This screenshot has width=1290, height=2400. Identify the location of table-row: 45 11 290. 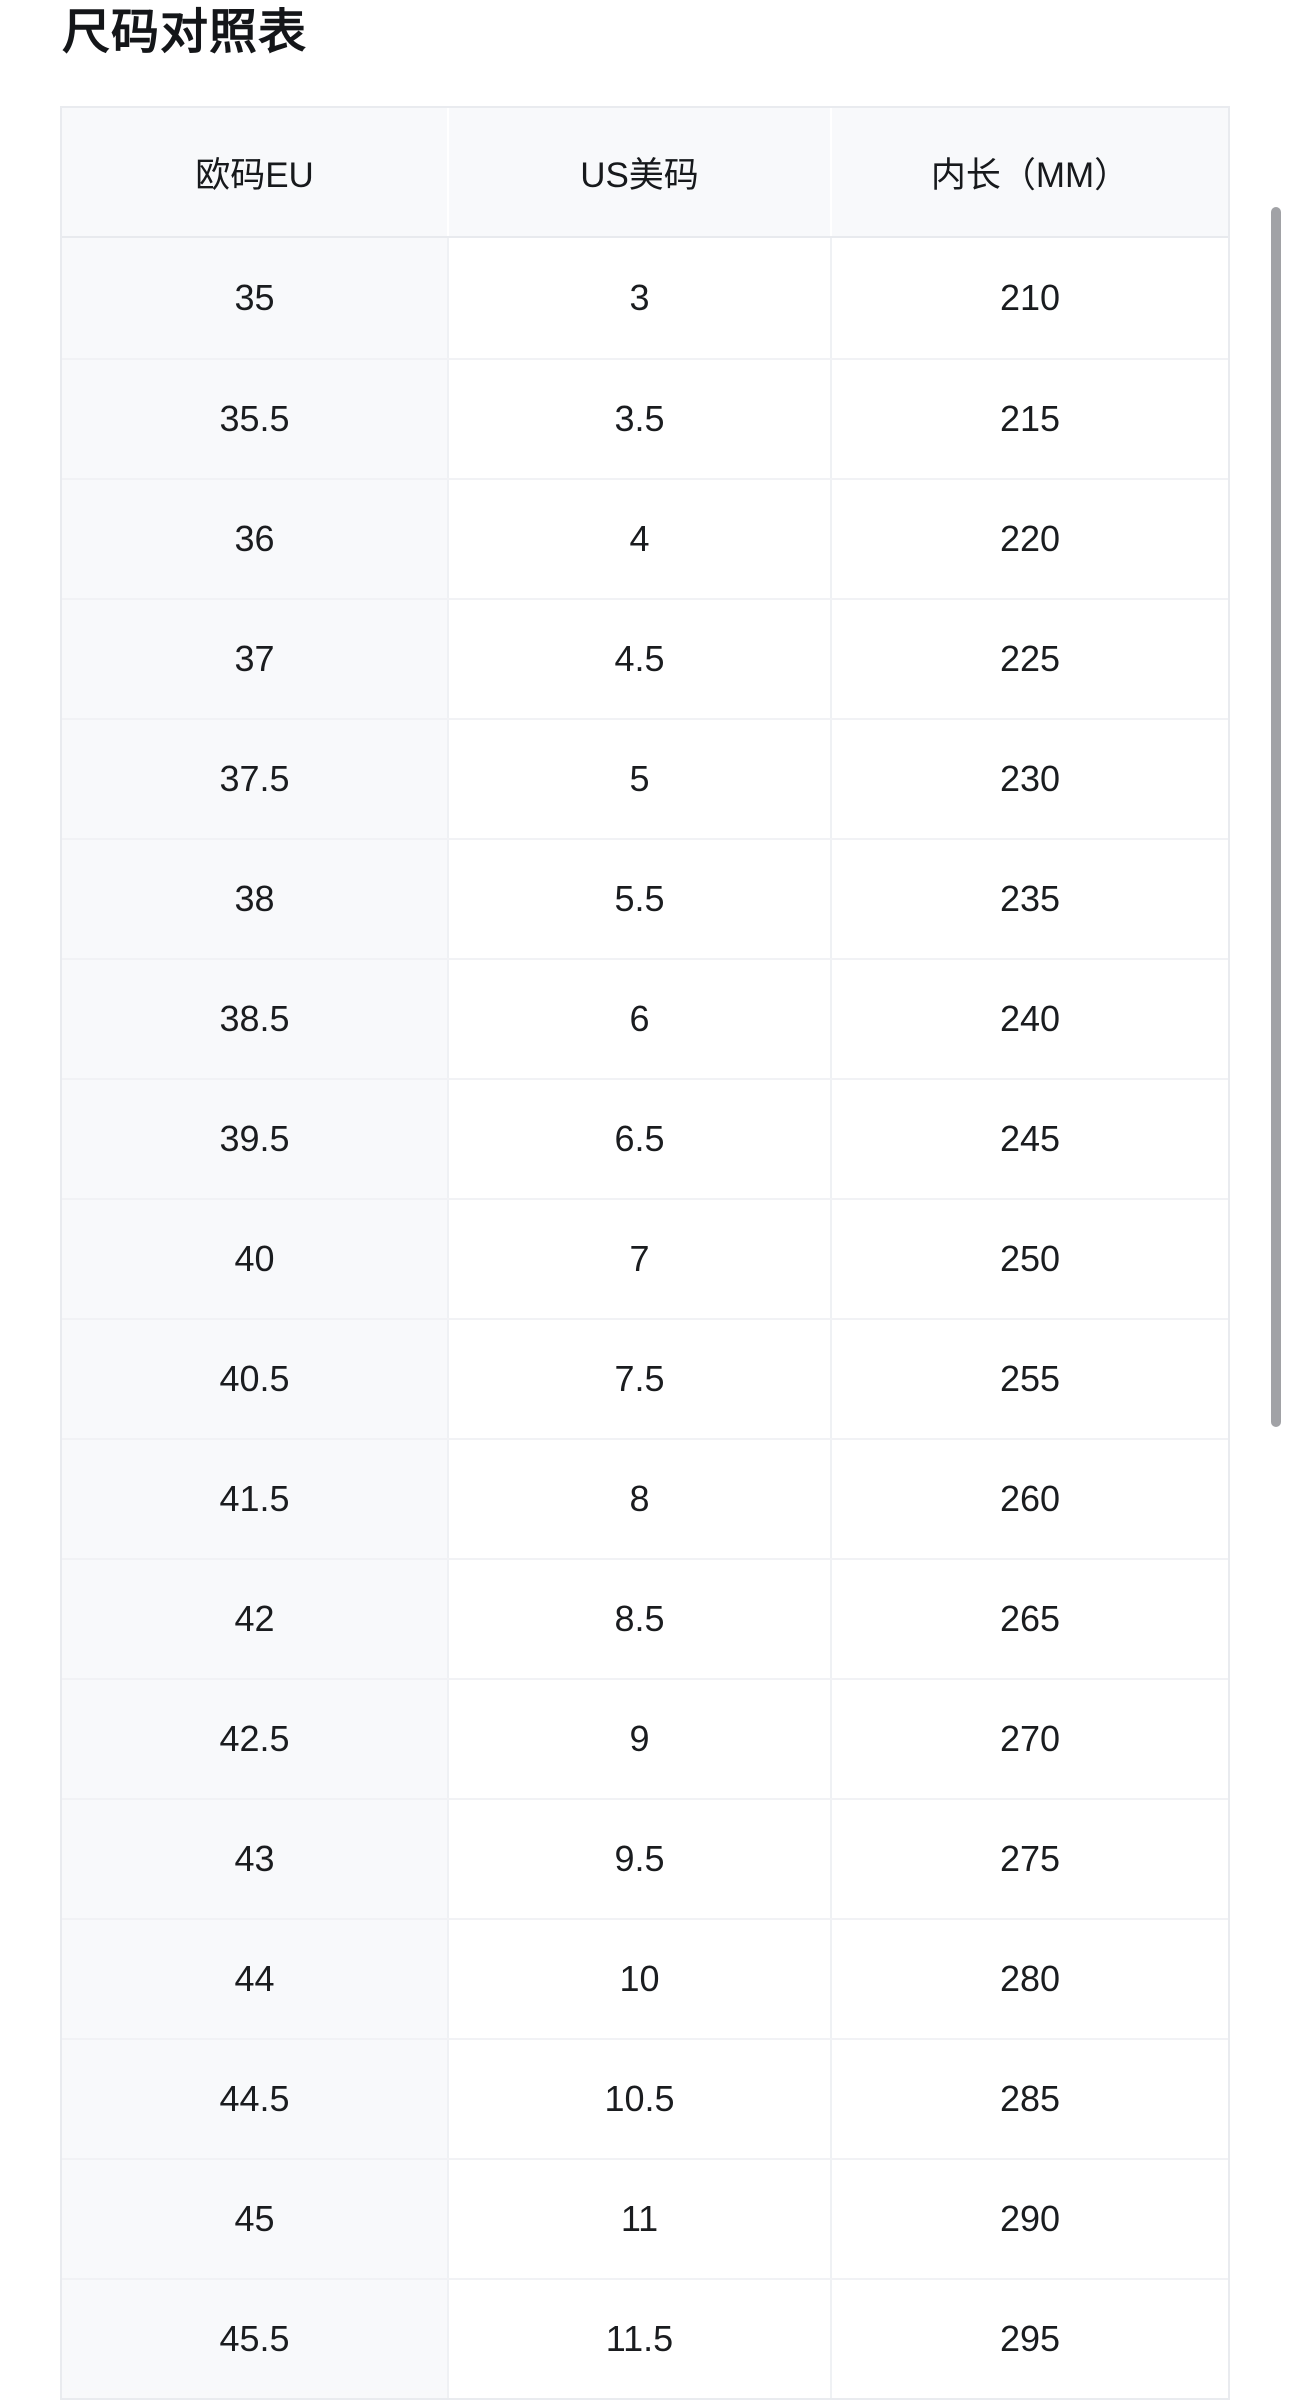
(645, 2218).